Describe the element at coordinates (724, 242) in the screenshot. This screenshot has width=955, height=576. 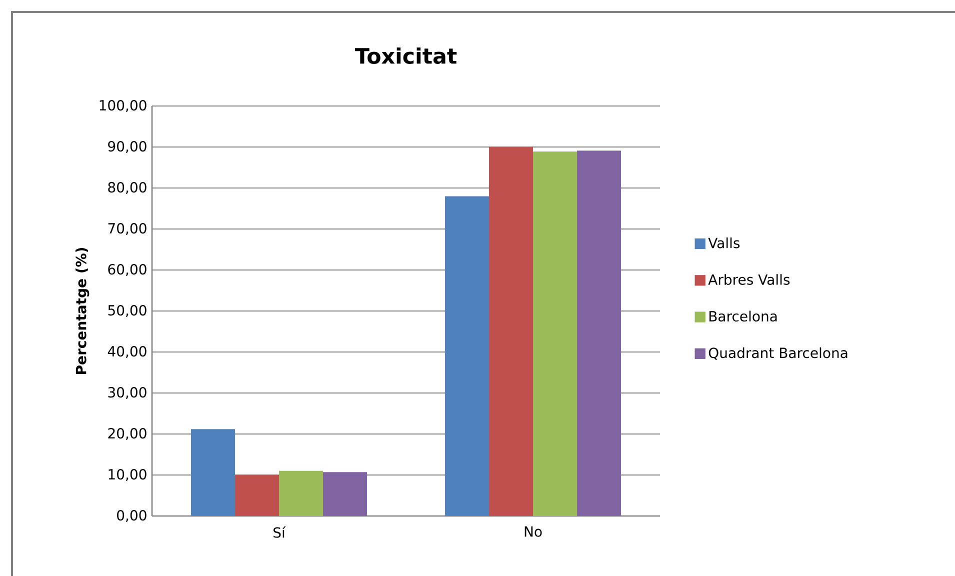
I see `legend-label: Valls` at that location.